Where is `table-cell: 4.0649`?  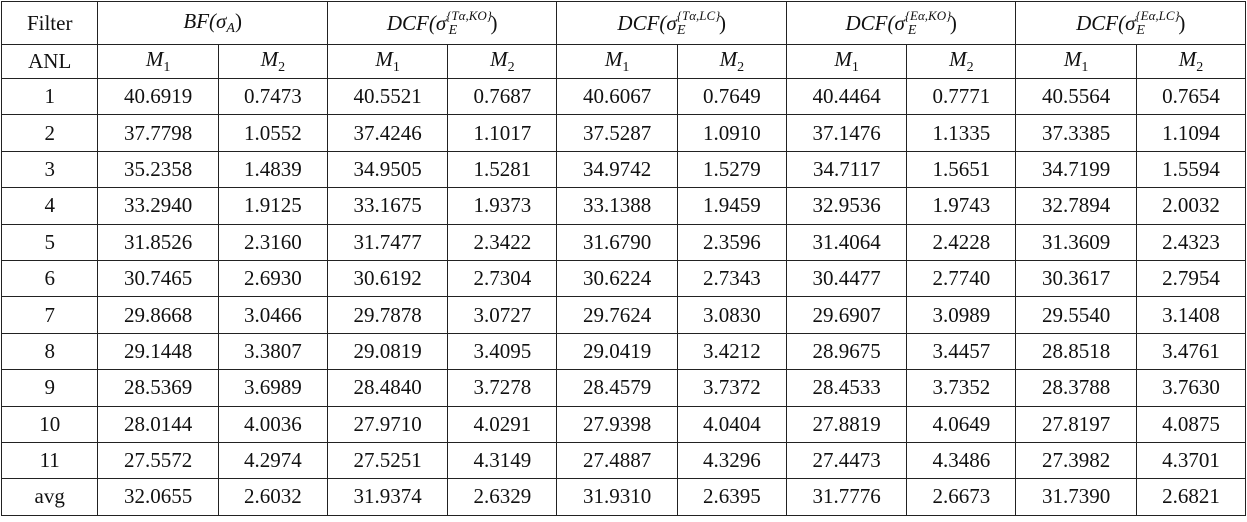
table-cell: 4.0649 is located at coordinates (961, 424).